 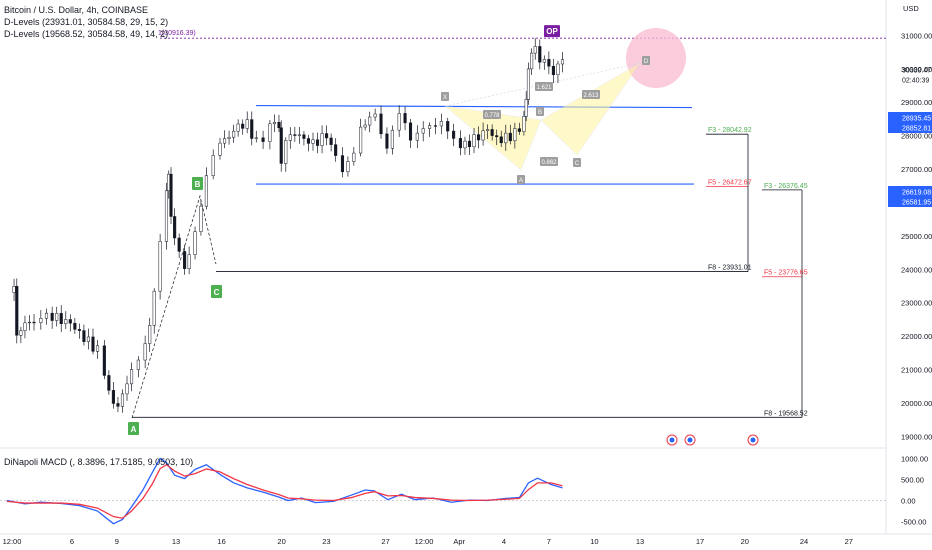 What do you see at coordinates (700, 541) in the screenshot?
I see `x-tick-label: 17` at bounding box center [700, 541].